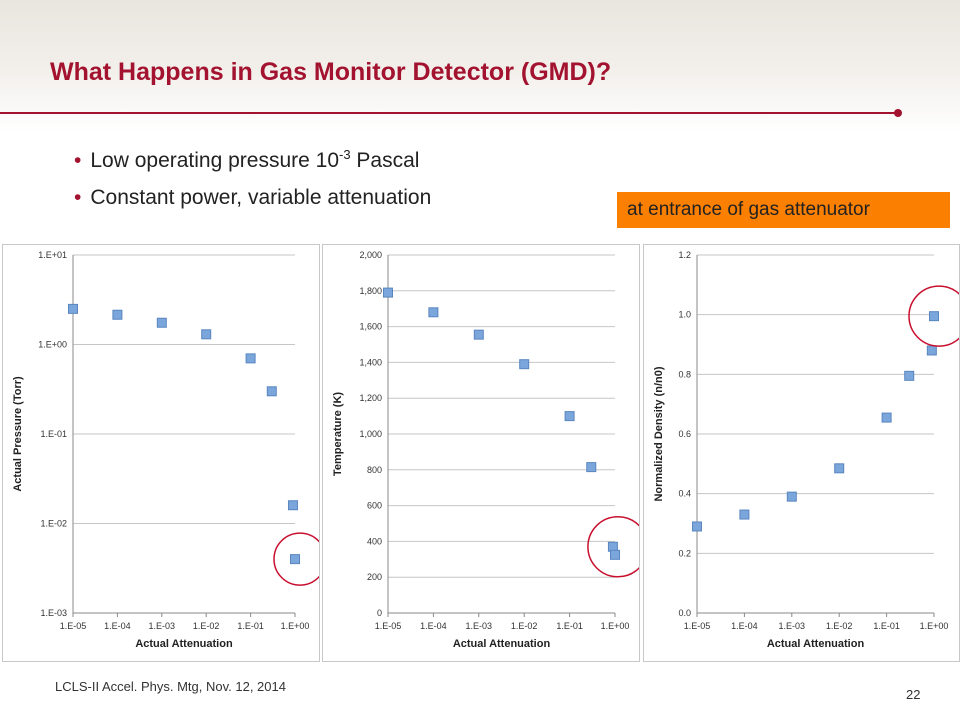  Describe the element at coordinates (448, 113) in the screenshot. I see `title-rule` at that location.